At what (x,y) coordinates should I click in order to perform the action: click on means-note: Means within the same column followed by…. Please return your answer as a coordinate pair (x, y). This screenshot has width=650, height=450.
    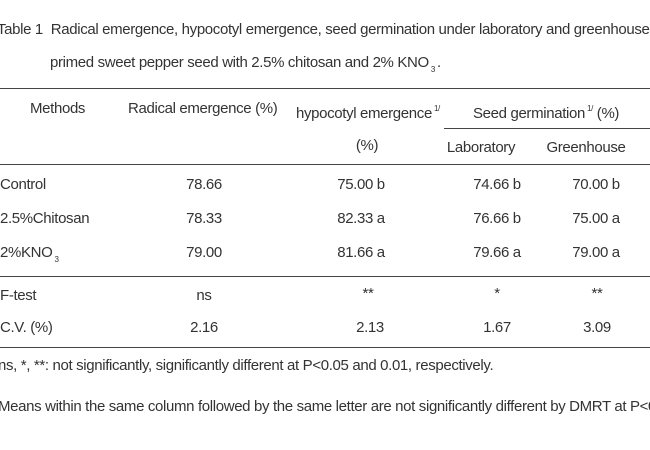
    Looking at the image, I should click on (325, 406).